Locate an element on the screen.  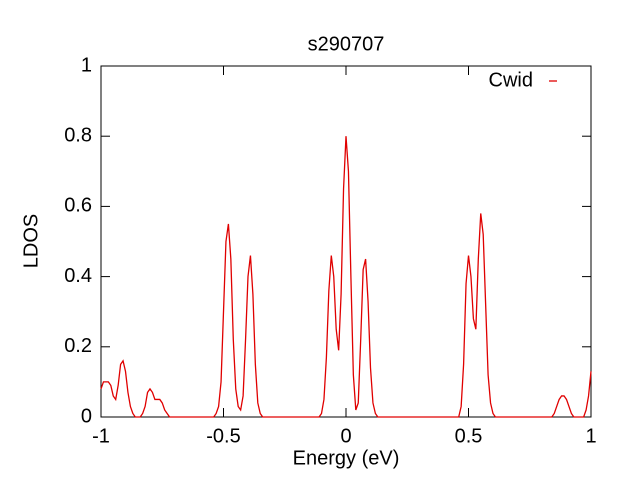
x-tick-label: -0.5 is located at coordinates (223, 436).